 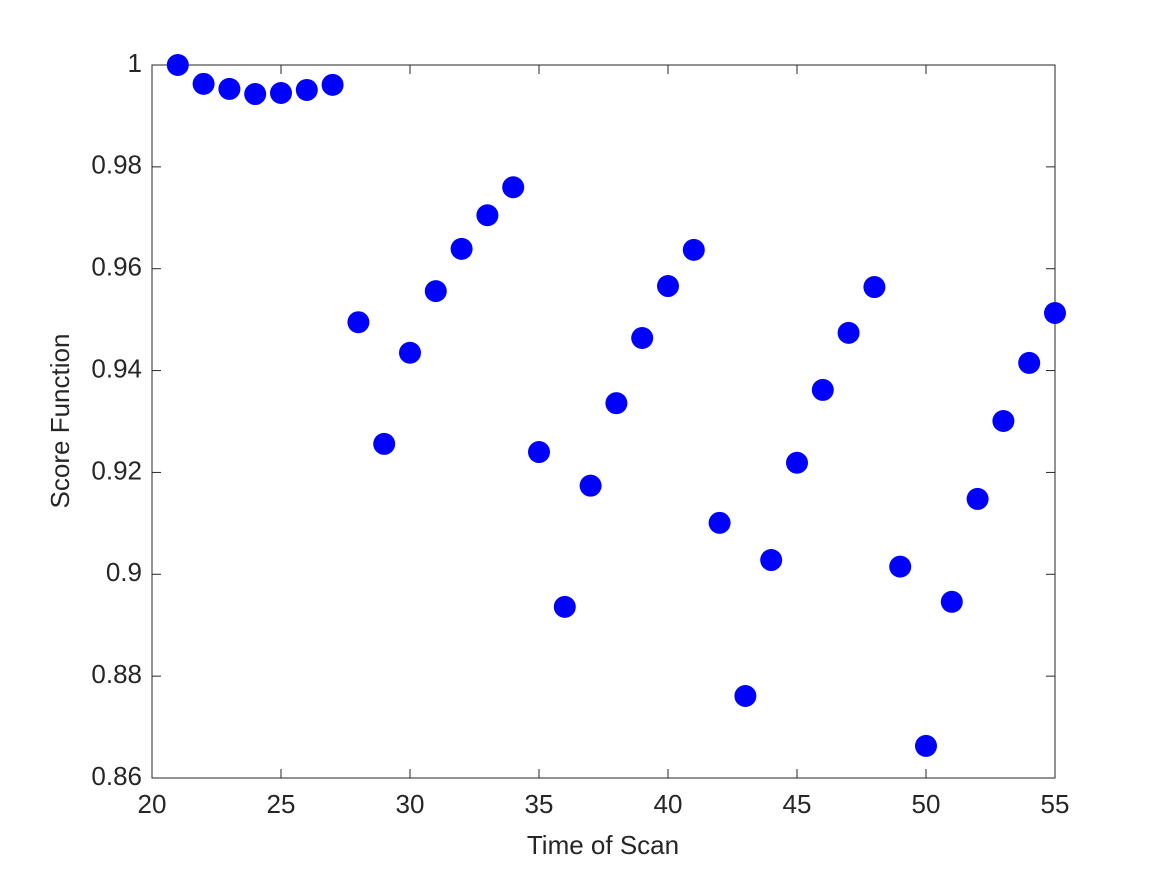 I want to click on y-axis-label: Score Function, so click(x=60, y=421).